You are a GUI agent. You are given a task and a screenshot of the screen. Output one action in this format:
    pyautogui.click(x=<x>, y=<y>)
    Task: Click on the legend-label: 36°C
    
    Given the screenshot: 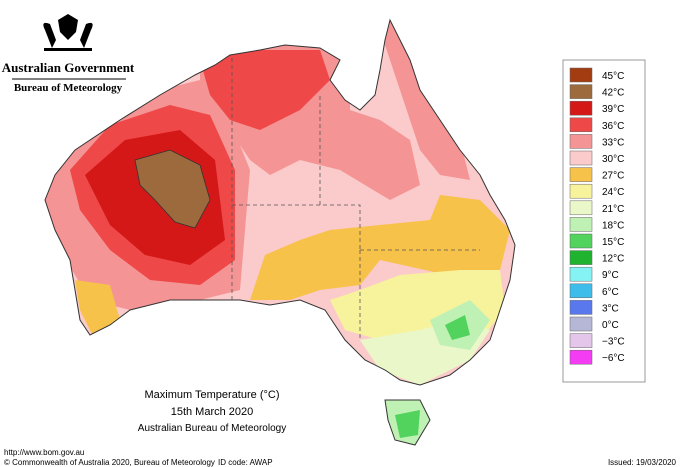 What is the action you would take?
    pyautogui.click(x=613, y=126)
    